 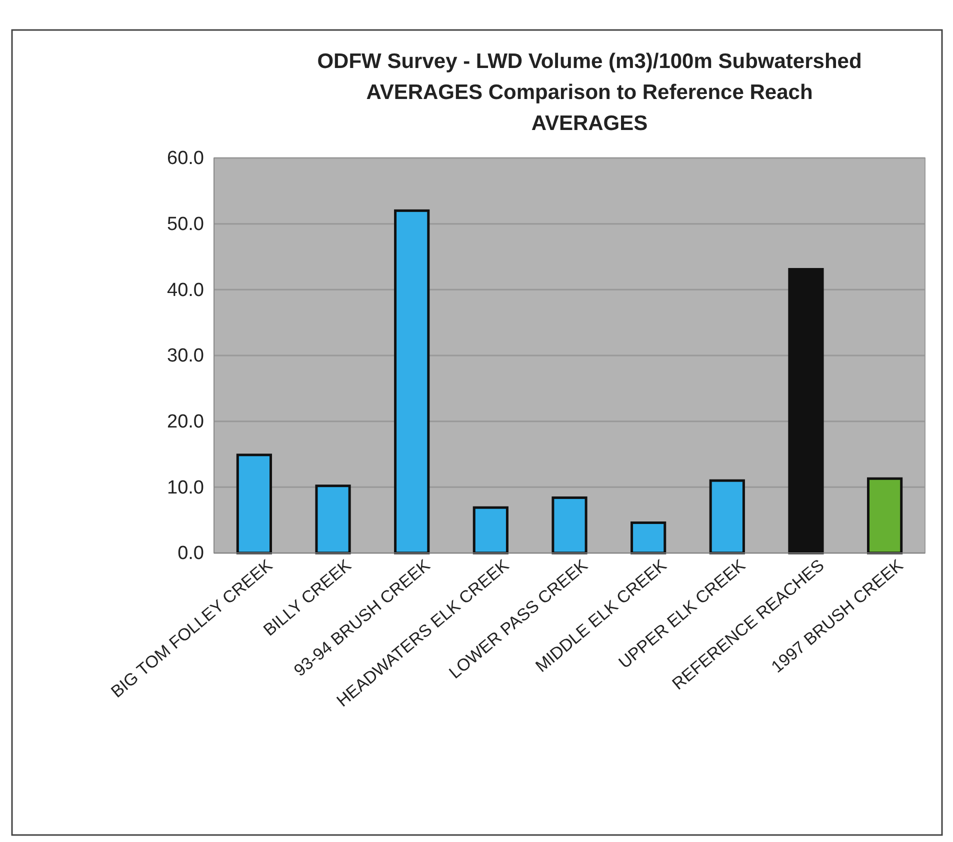 I want to click on y-tick-label: 30.0, so click(x=185, y=356).